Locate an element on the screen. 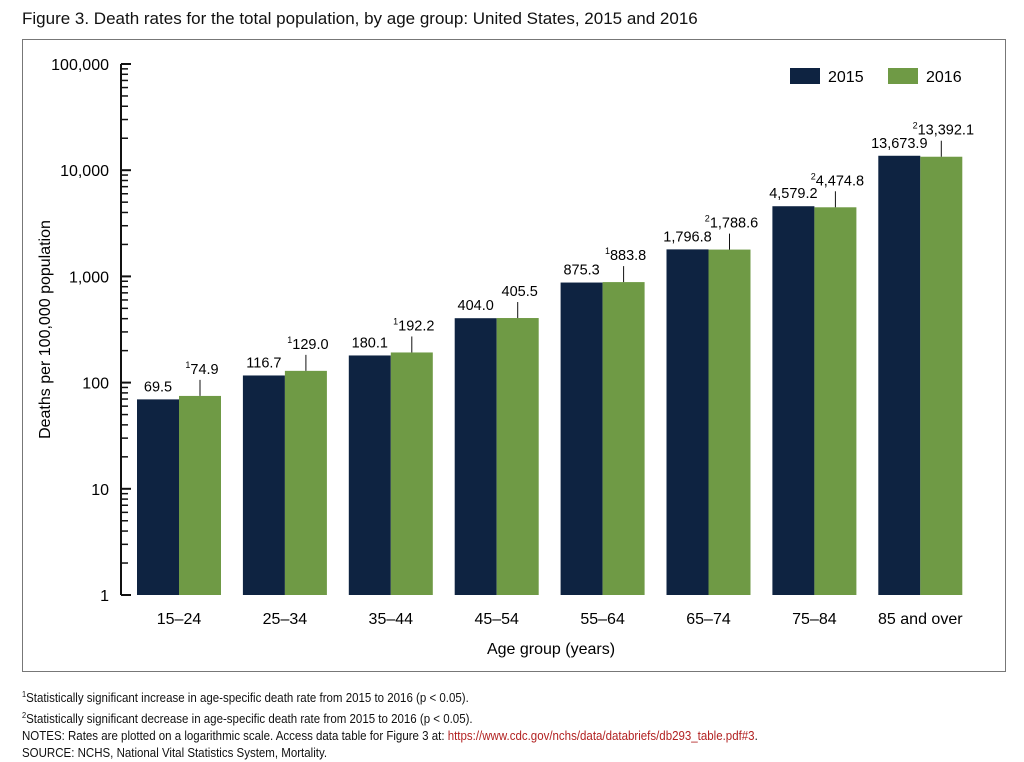  x-tick-label: 25–34 is located at coordinates (285, 619).